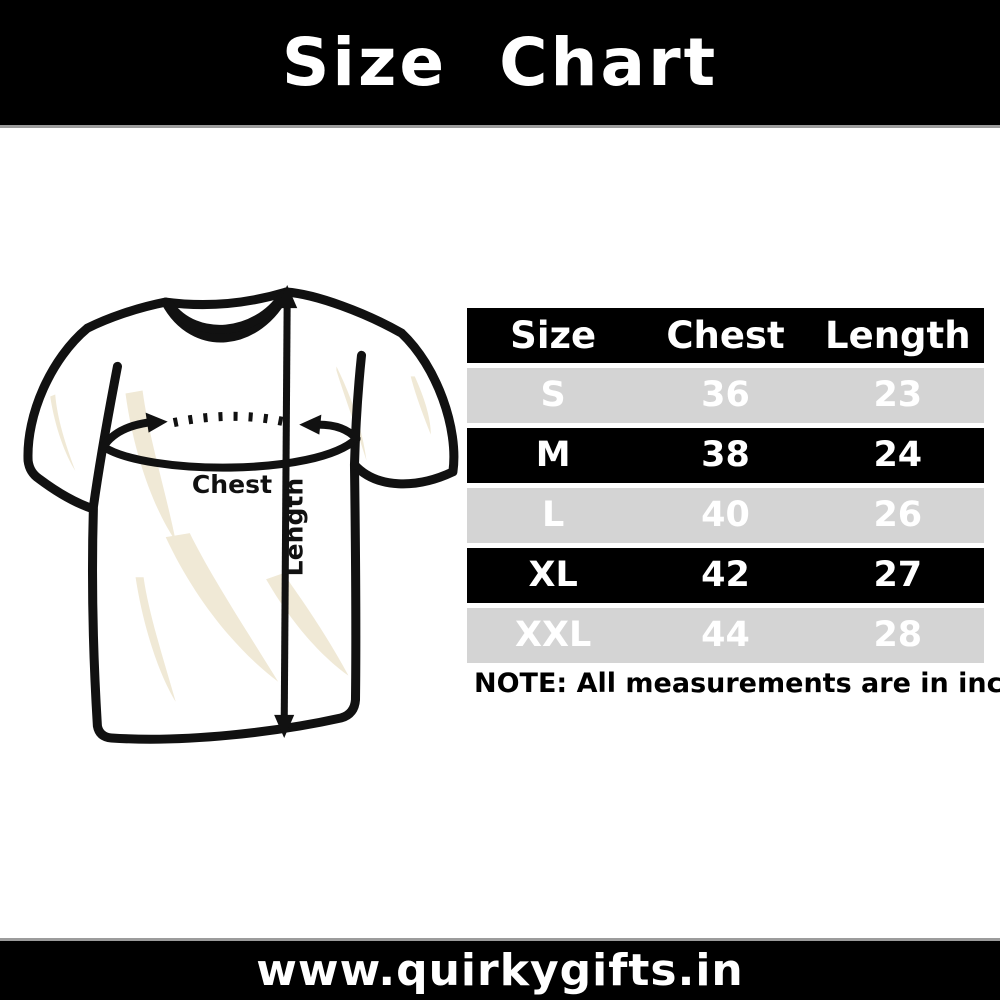  I want to click on chest-value: 42, so click(725, 575).